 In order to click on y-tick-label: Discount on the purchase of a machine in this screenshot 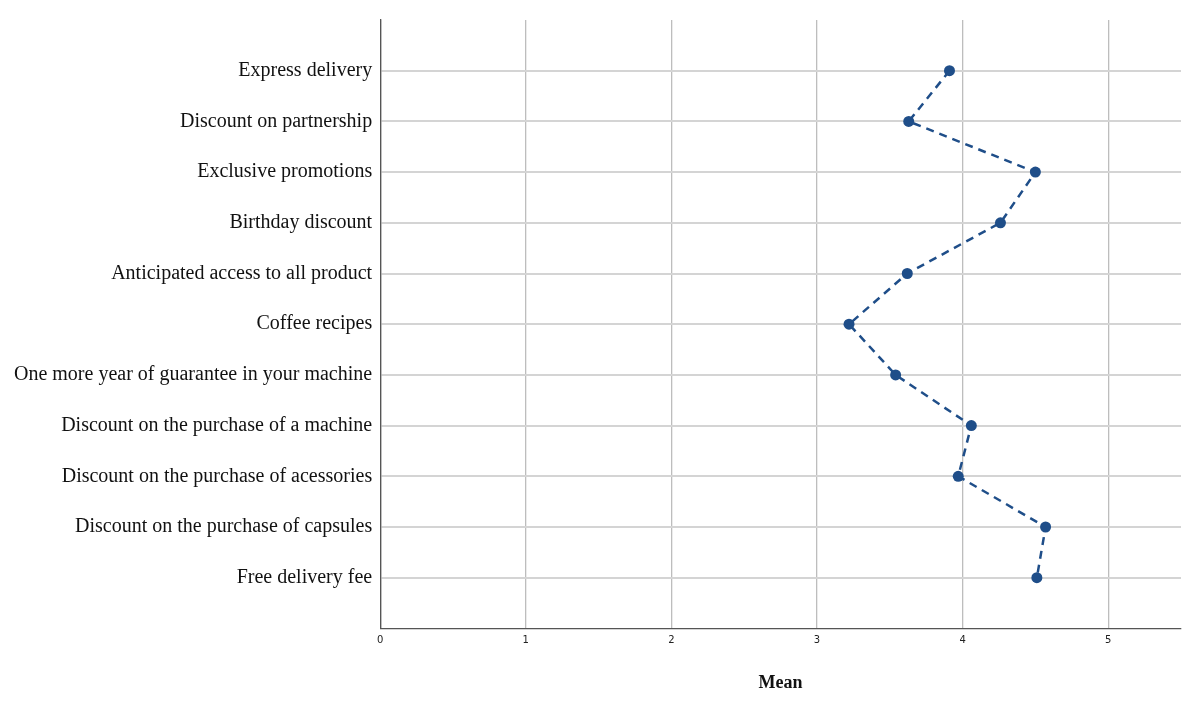, I will do `click(217, 424)`.